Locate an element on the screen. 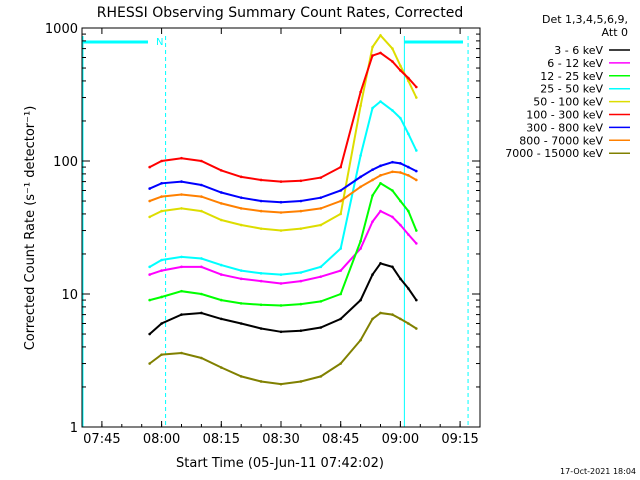 This screenshot has width=640, height=480. x-tick-label: 08:00 is located at coordinates (161, 439).